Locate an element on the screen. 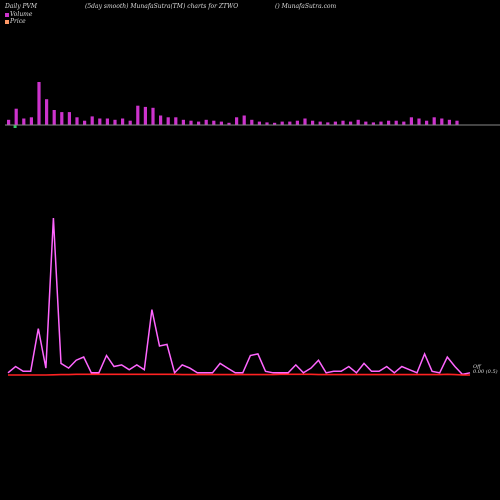 The width and height of the screenshot is (500, 500). legend-volume-swatch is located at coordinates (7, 14).